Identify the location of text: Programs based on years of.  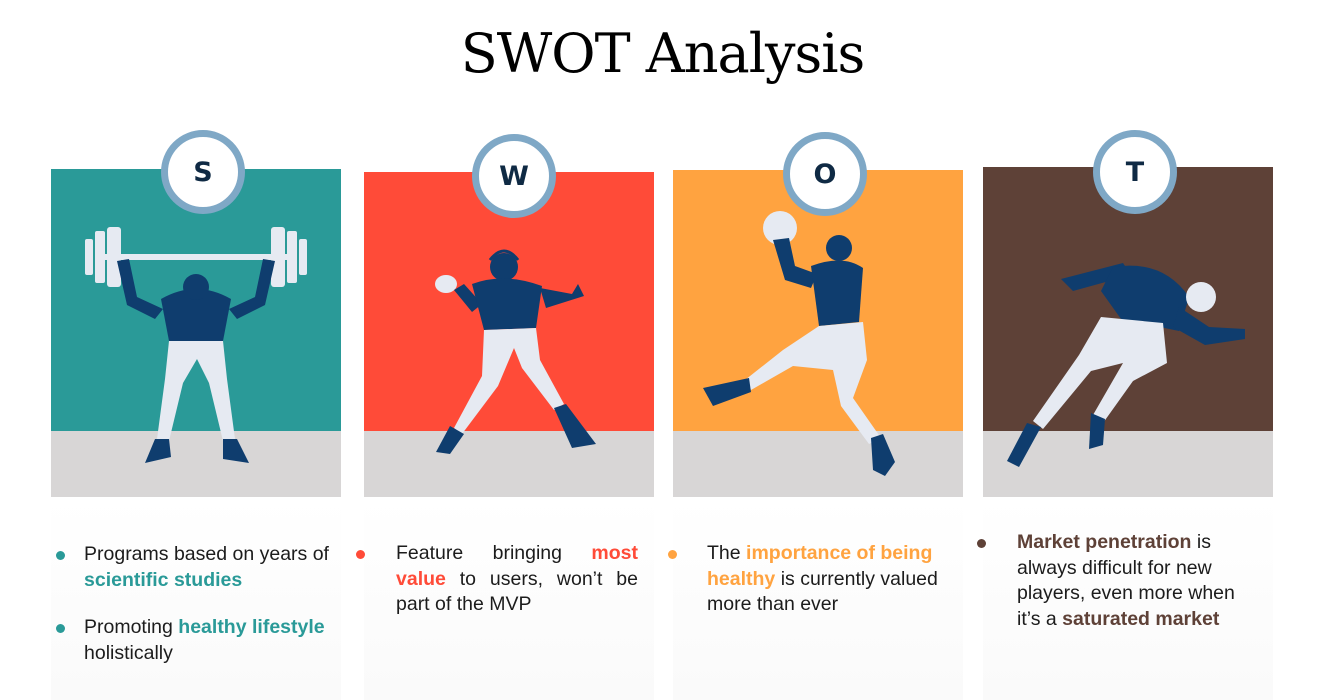
(206, 554).